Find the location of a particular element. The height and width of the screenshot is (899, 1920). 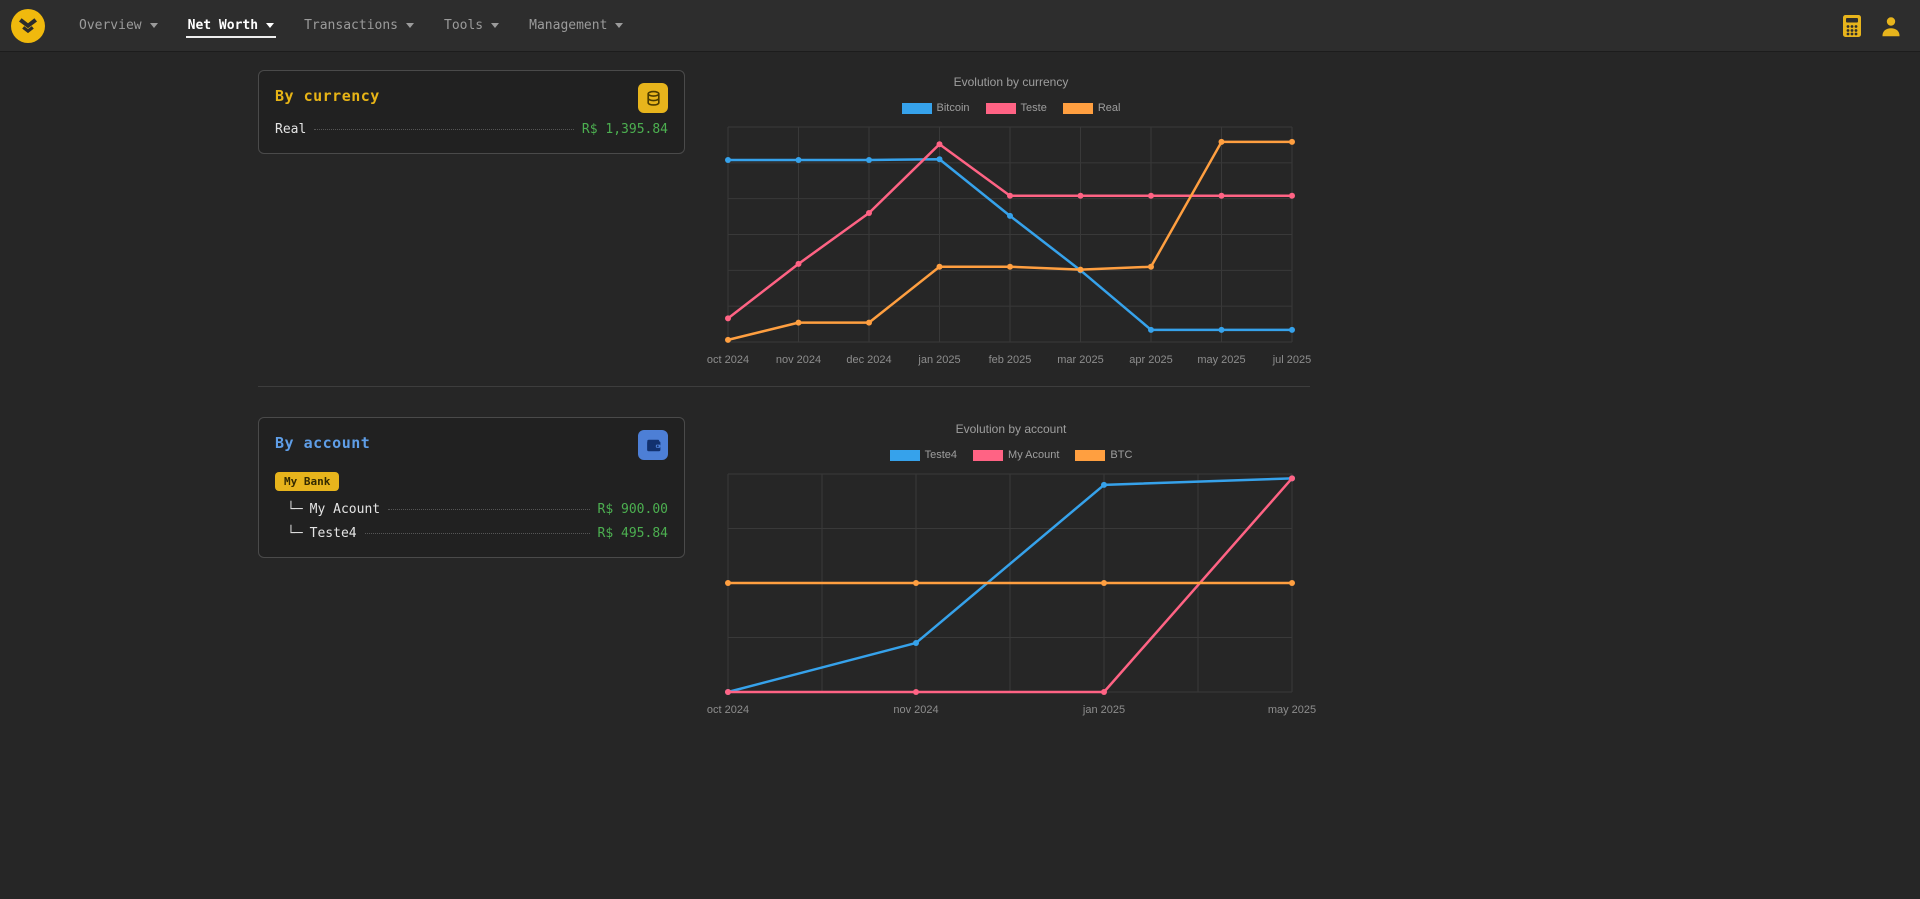

legend-item-my-acount: My Acount is located at coordinates (1016, 455).